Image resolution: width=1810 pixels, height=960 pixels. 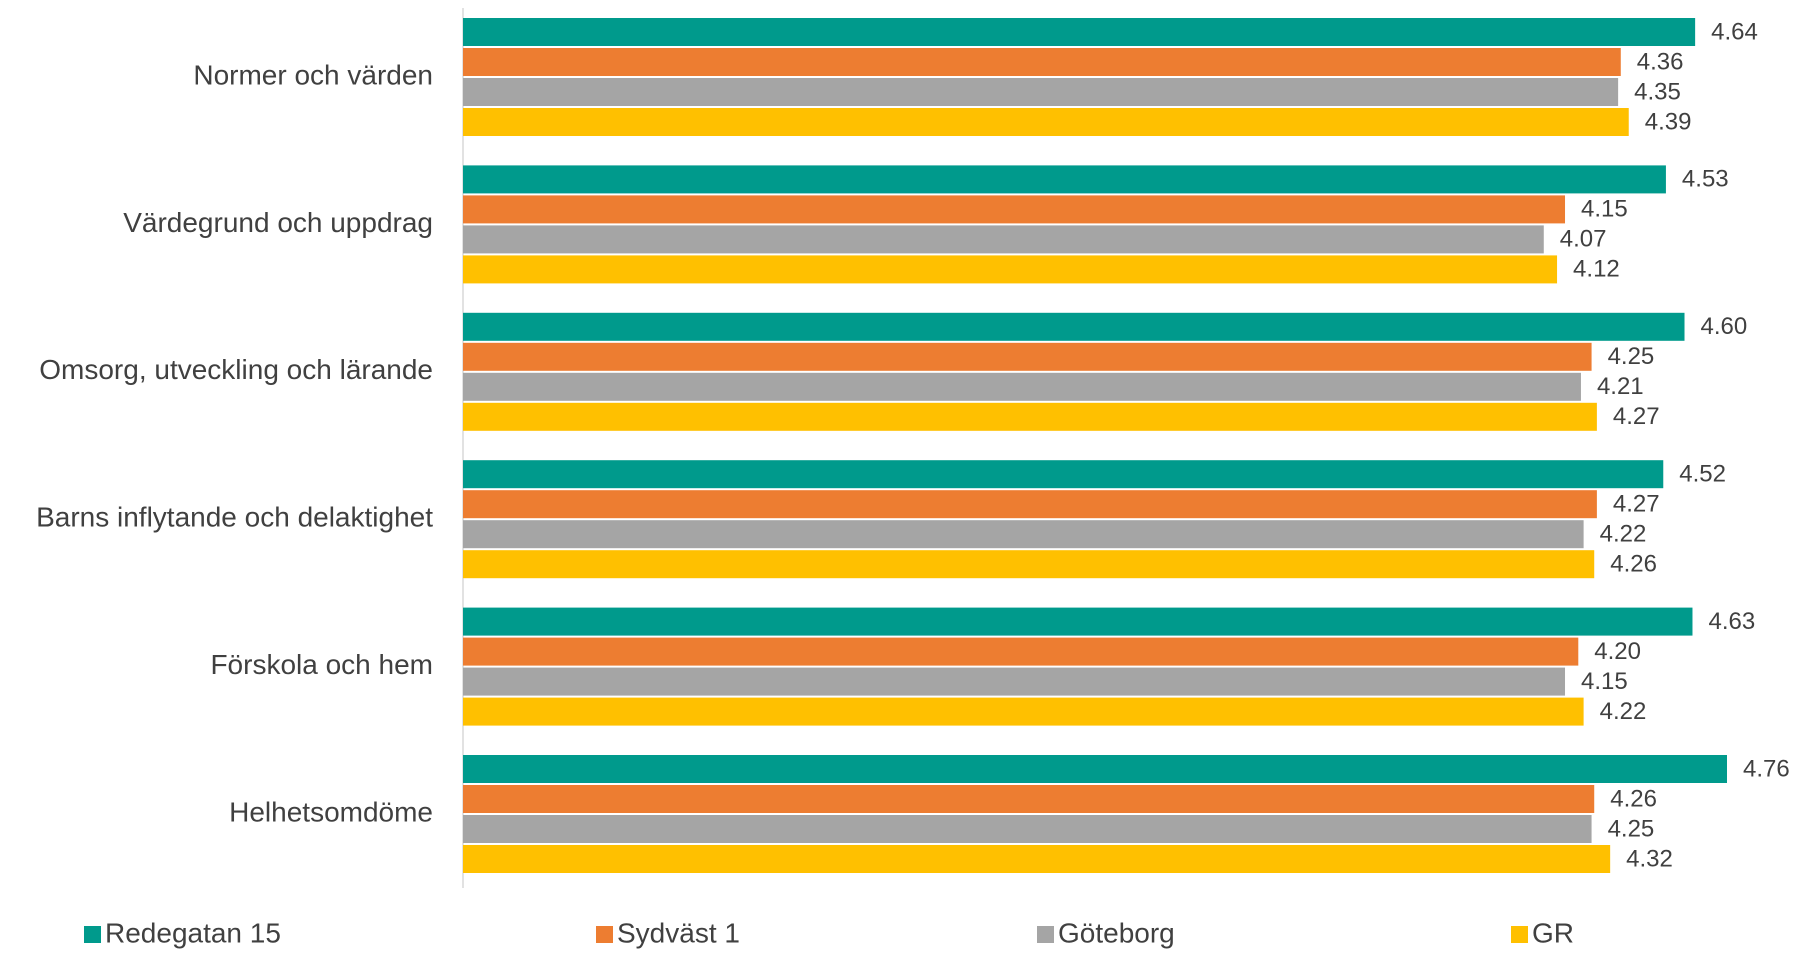 I want to click on data-label-goteborg-omsorg-utveckling-och-larande: 4.21, so click(x=1620, y=386).